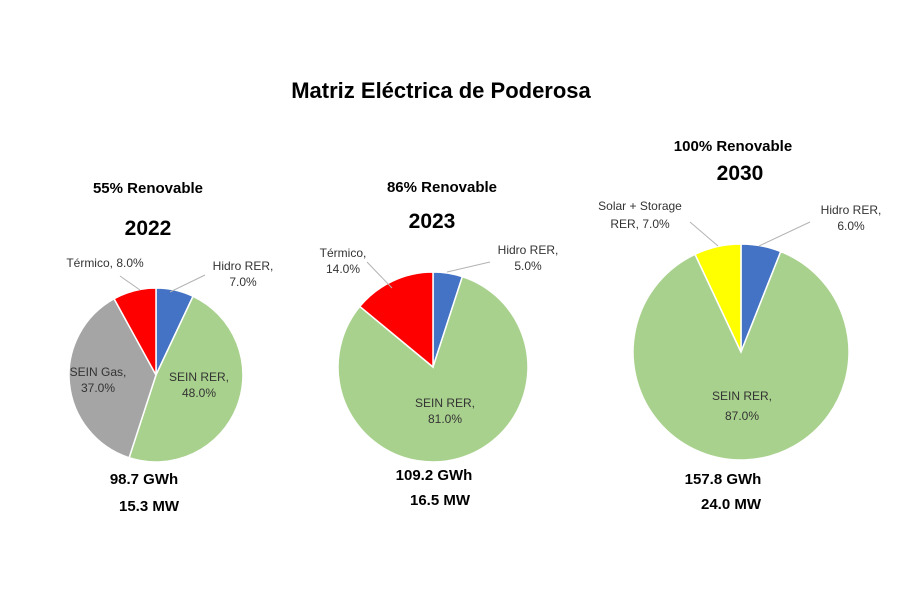  I want to click on energy-2022: 98.7 GWh, so click(144, 479).